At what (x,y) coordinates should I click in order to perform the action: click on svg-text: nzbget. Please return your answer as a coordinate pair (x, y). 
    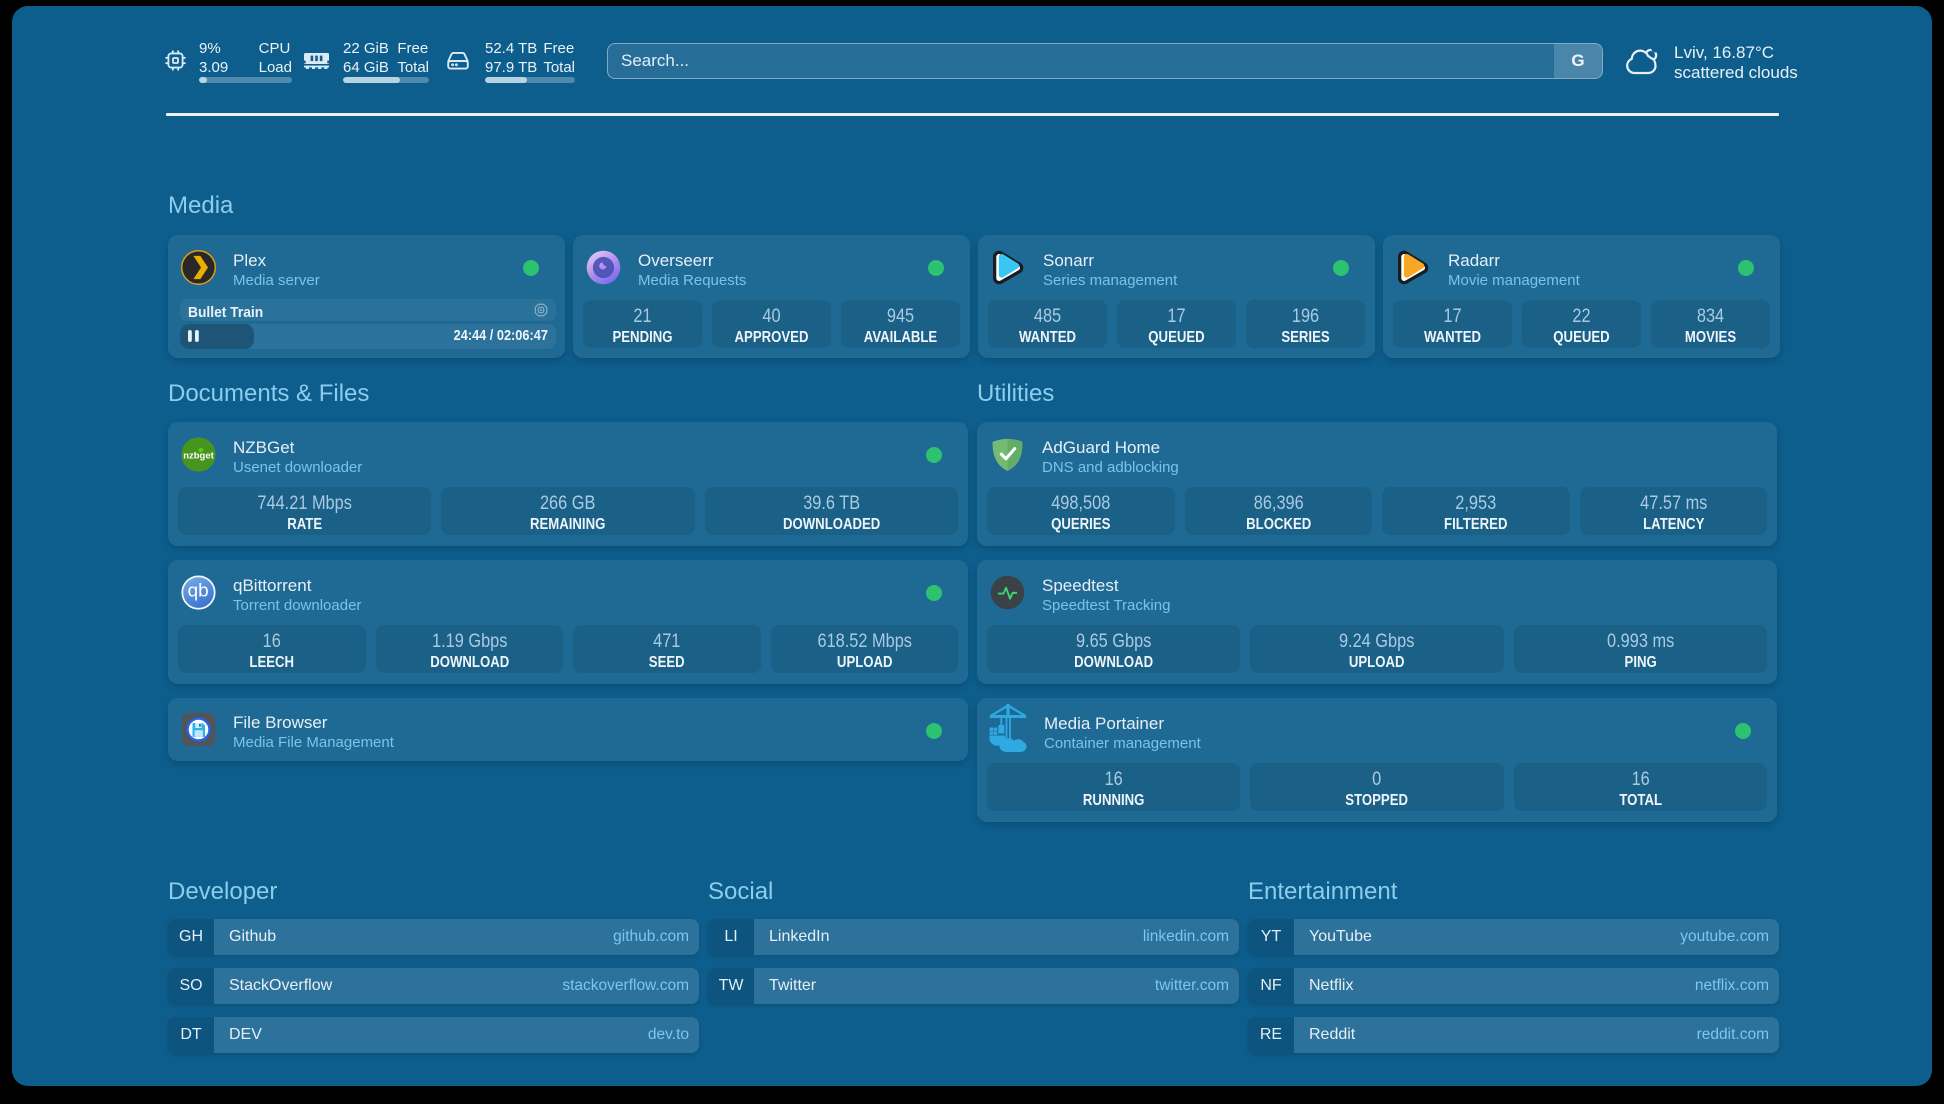
    Looking at the image, I should click on (198, 456).